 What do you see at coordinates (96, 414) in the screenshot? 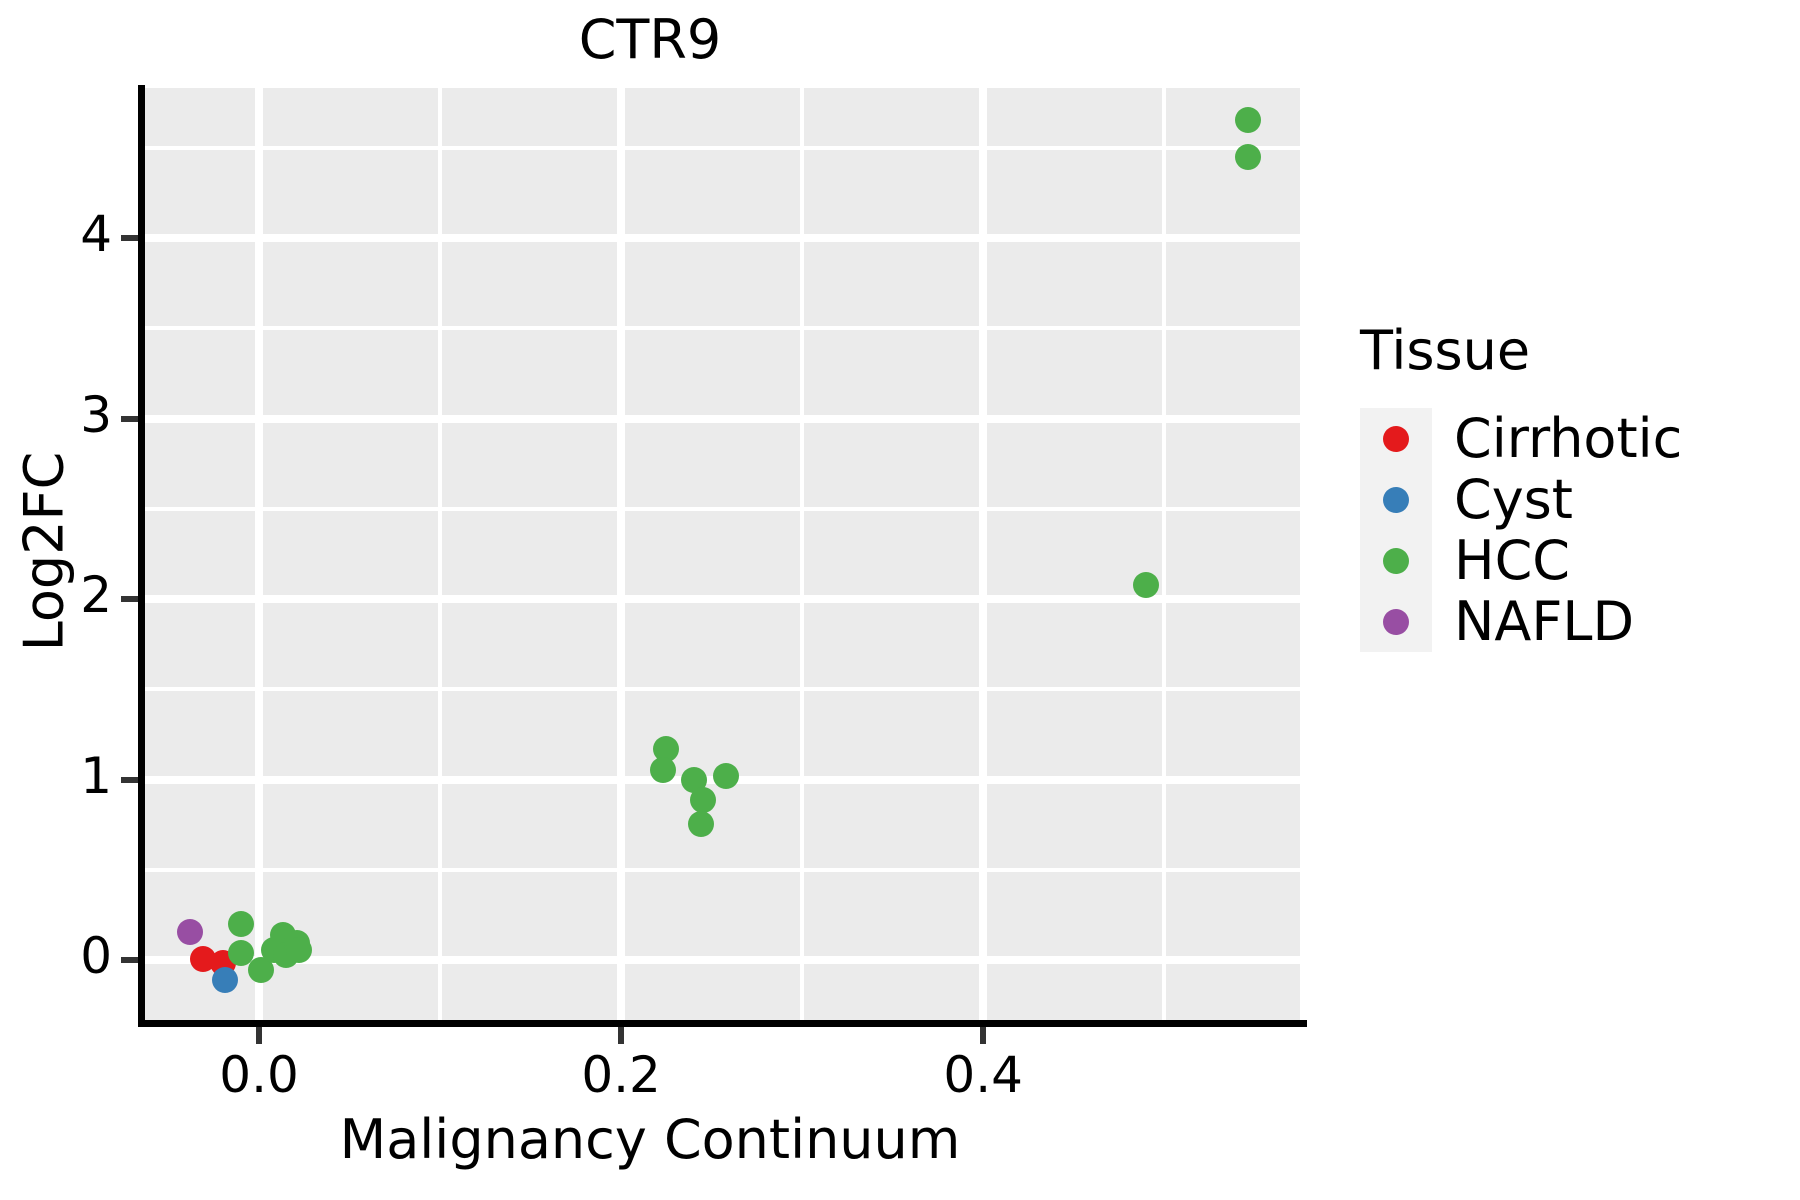
I see `y-axis-tick-label: 3` at bounding box center [96, 414].